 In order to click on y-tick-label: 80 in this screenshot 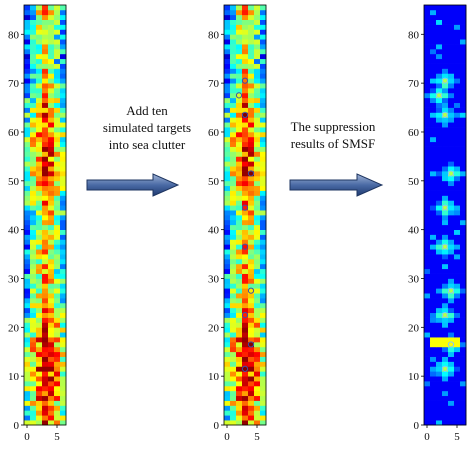, I will do `click(214, 35)`.